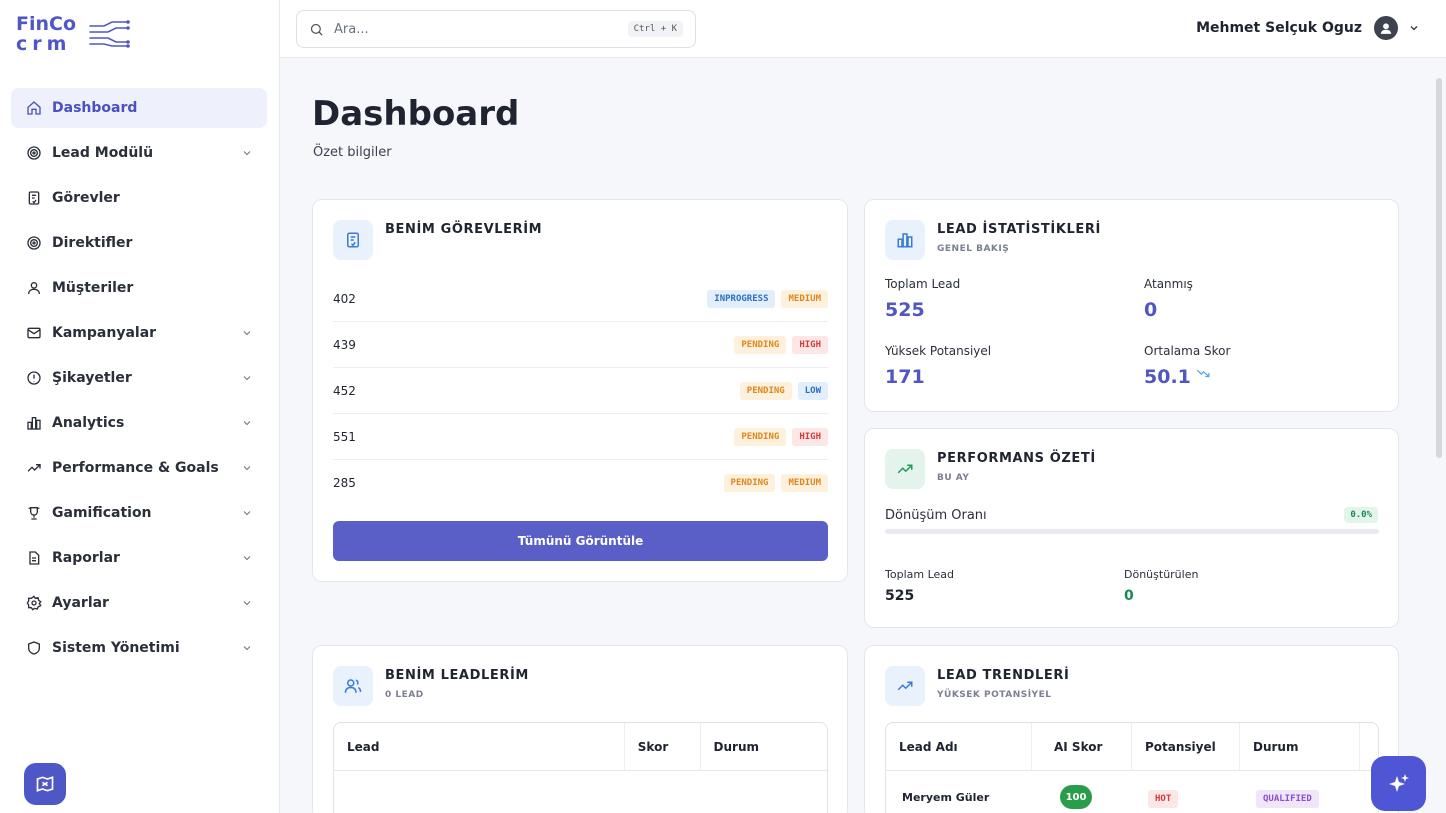 The width and height of the screenshot is (1446, 813). I want to click on shortcut-hint: Ctrl + K, so click(655, 29).